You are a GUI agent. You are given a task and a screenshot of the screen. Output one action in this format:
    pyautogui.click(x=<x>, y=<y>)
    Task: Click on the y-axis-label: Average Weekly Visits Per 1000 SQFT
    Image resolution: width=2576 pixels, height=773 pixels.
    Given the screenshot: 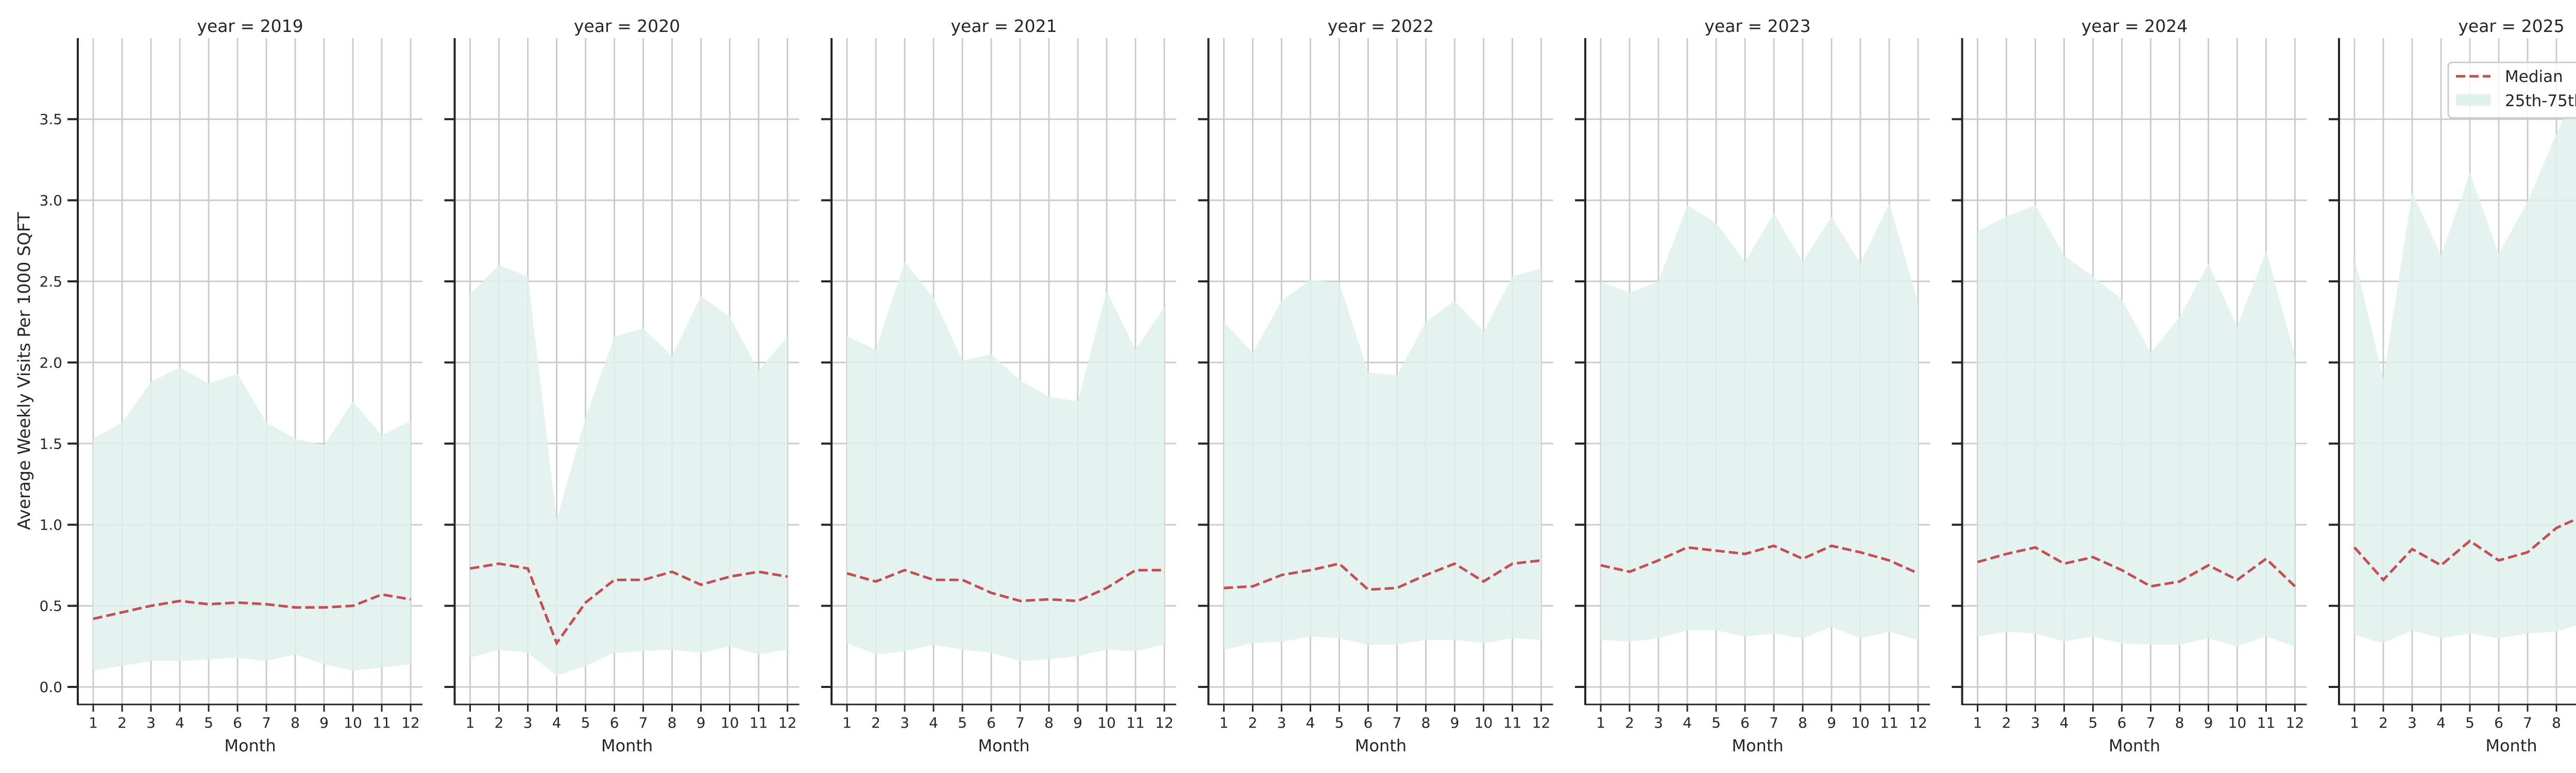 What is the action you would take?
    pyautogui.click(x=24, y=371)
    